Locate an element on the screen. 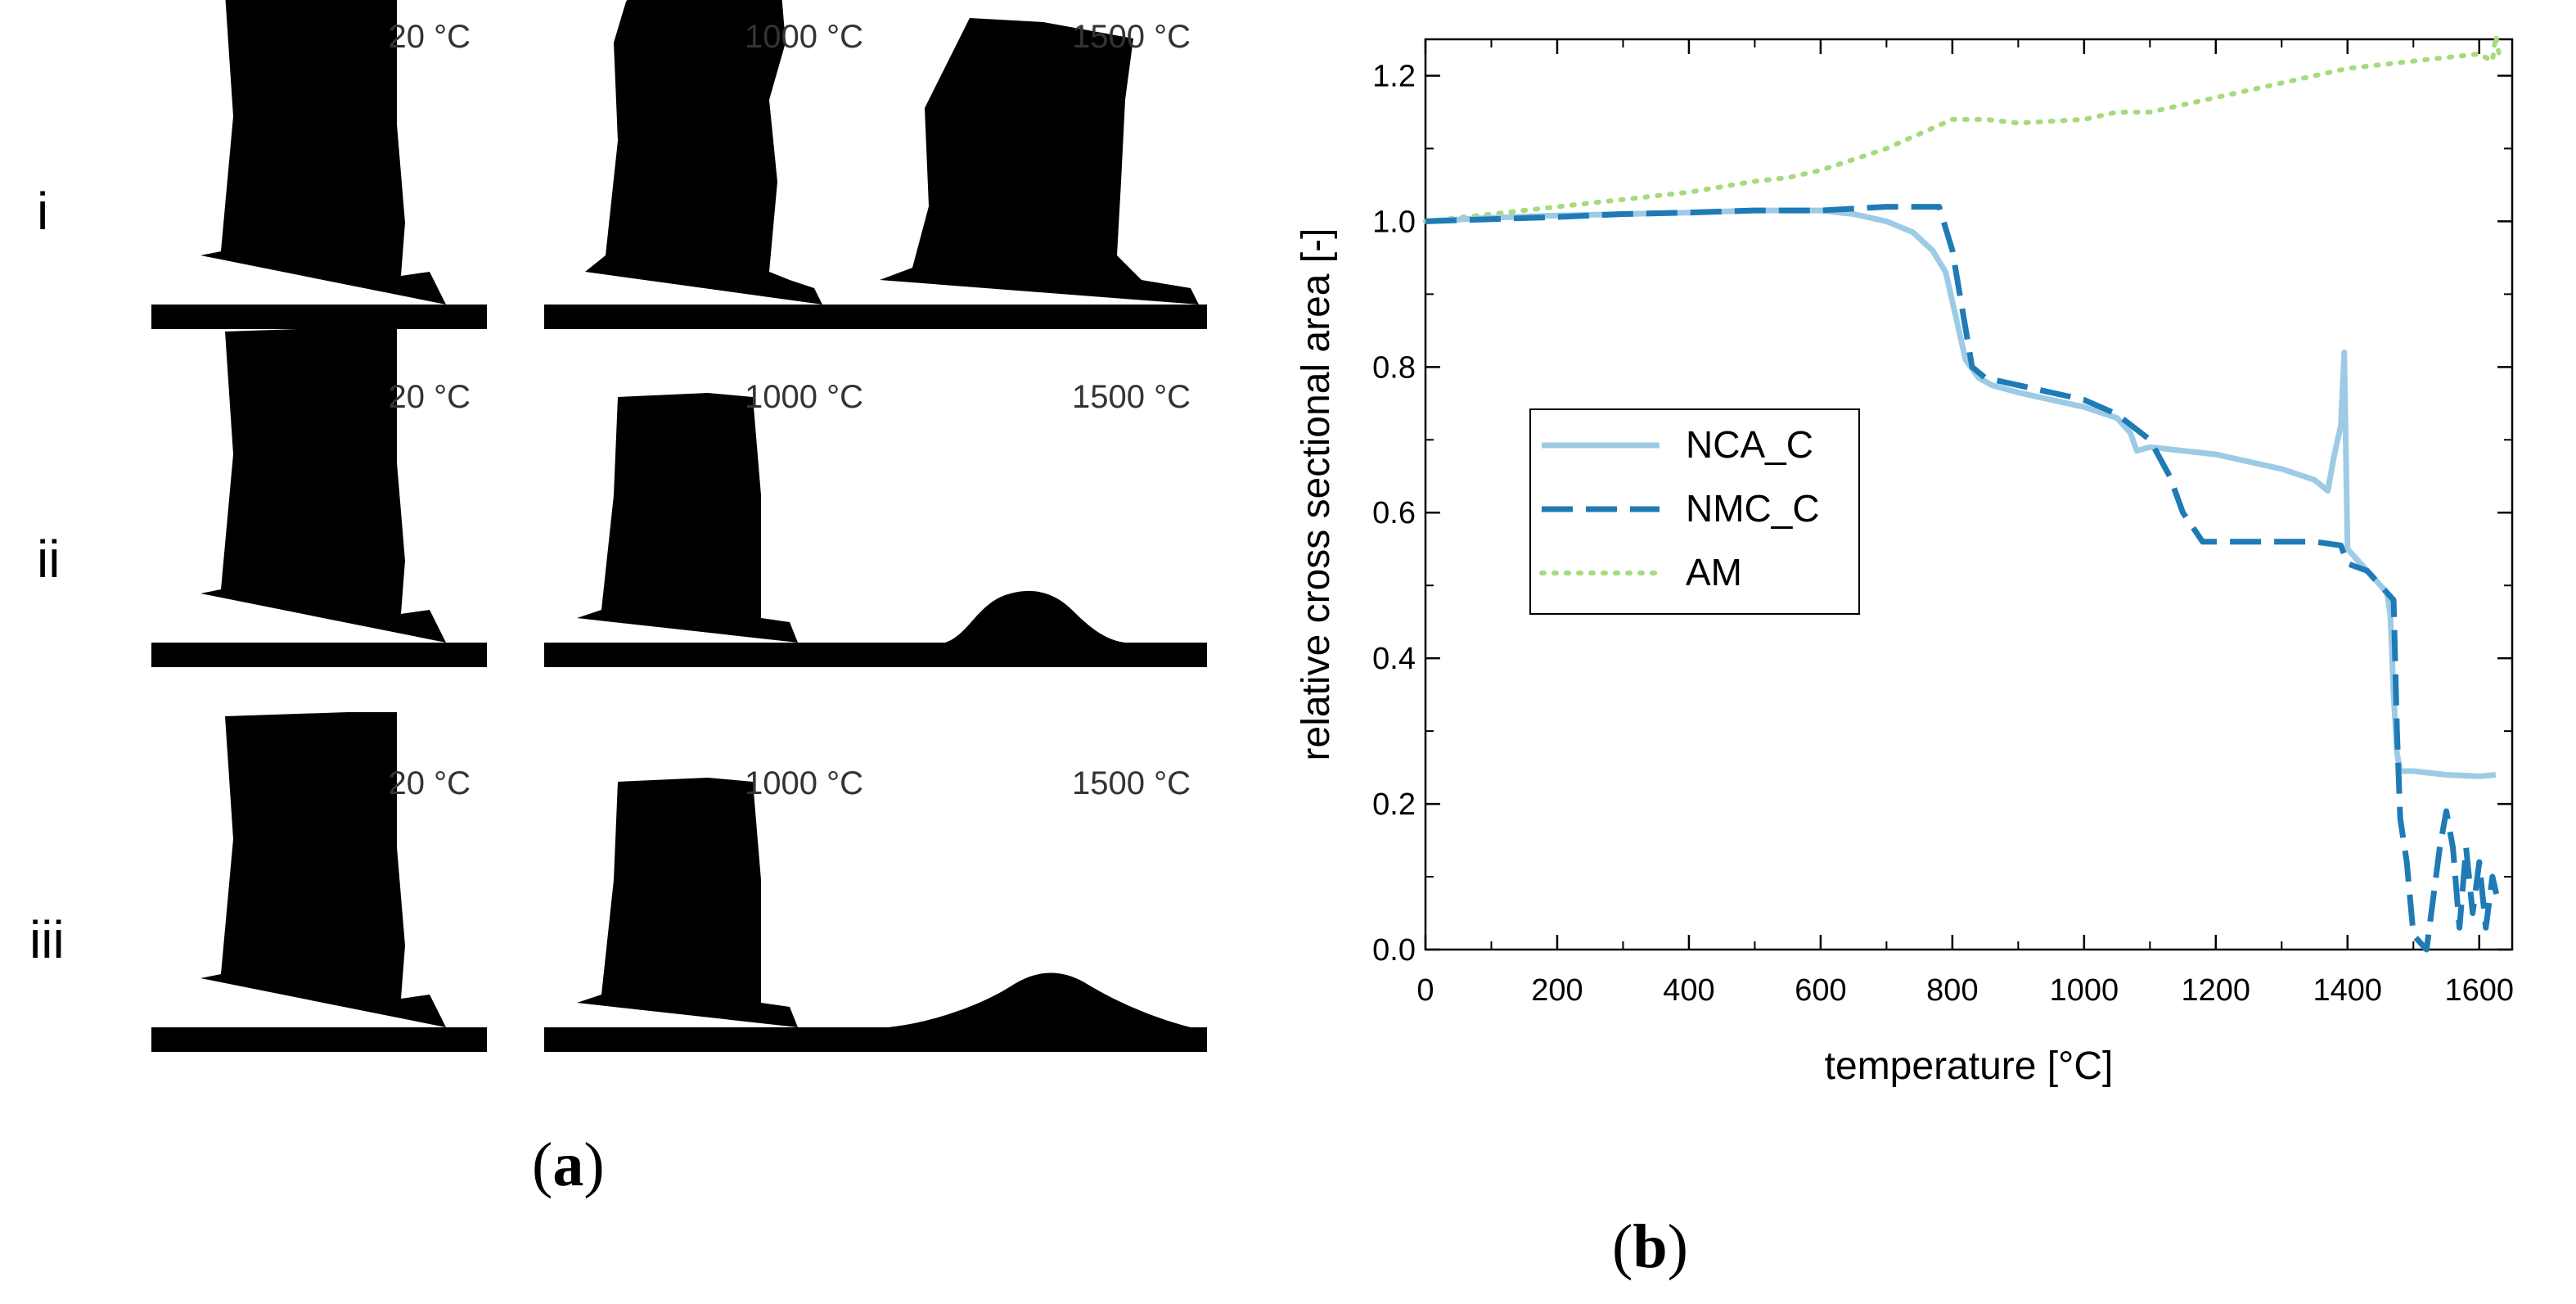 Image resolution: width=2576 pixels, height=1304 pixels. x-tick-label: 0 is located at coordinates (1425, 990).